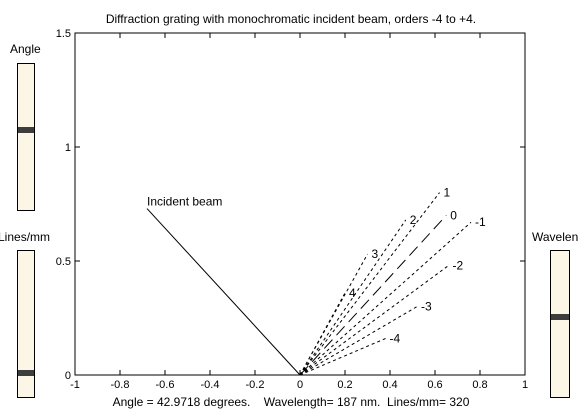  I want to click on x-tick-label: -0.2, so click(255, 385).